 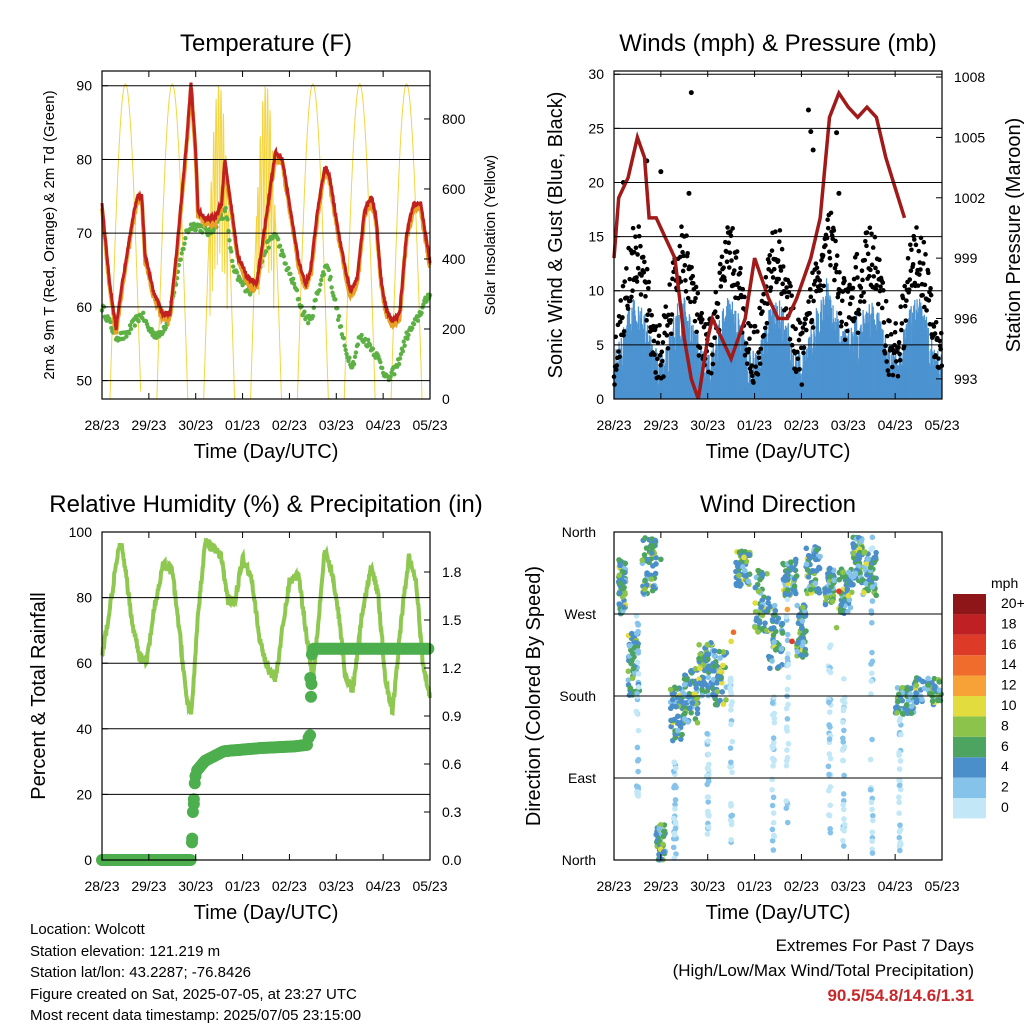 I want to click on legend-swatch, so click(x=969, y=726).